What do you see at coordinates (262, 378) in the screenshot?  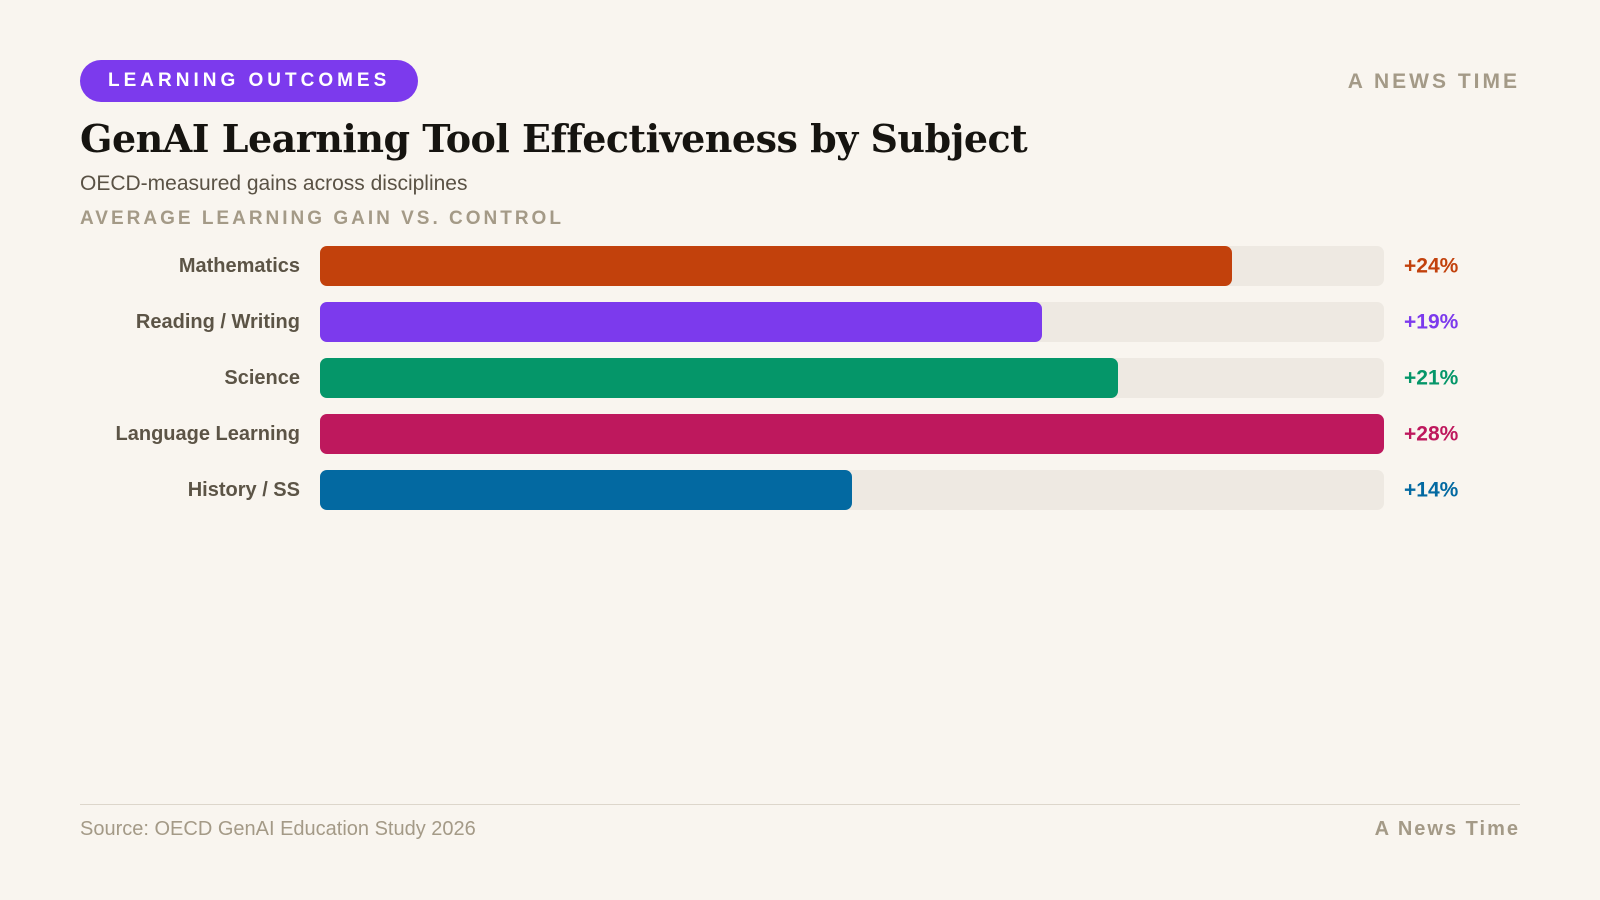 I see `category-label: Science` at bounding box center [262, 378].